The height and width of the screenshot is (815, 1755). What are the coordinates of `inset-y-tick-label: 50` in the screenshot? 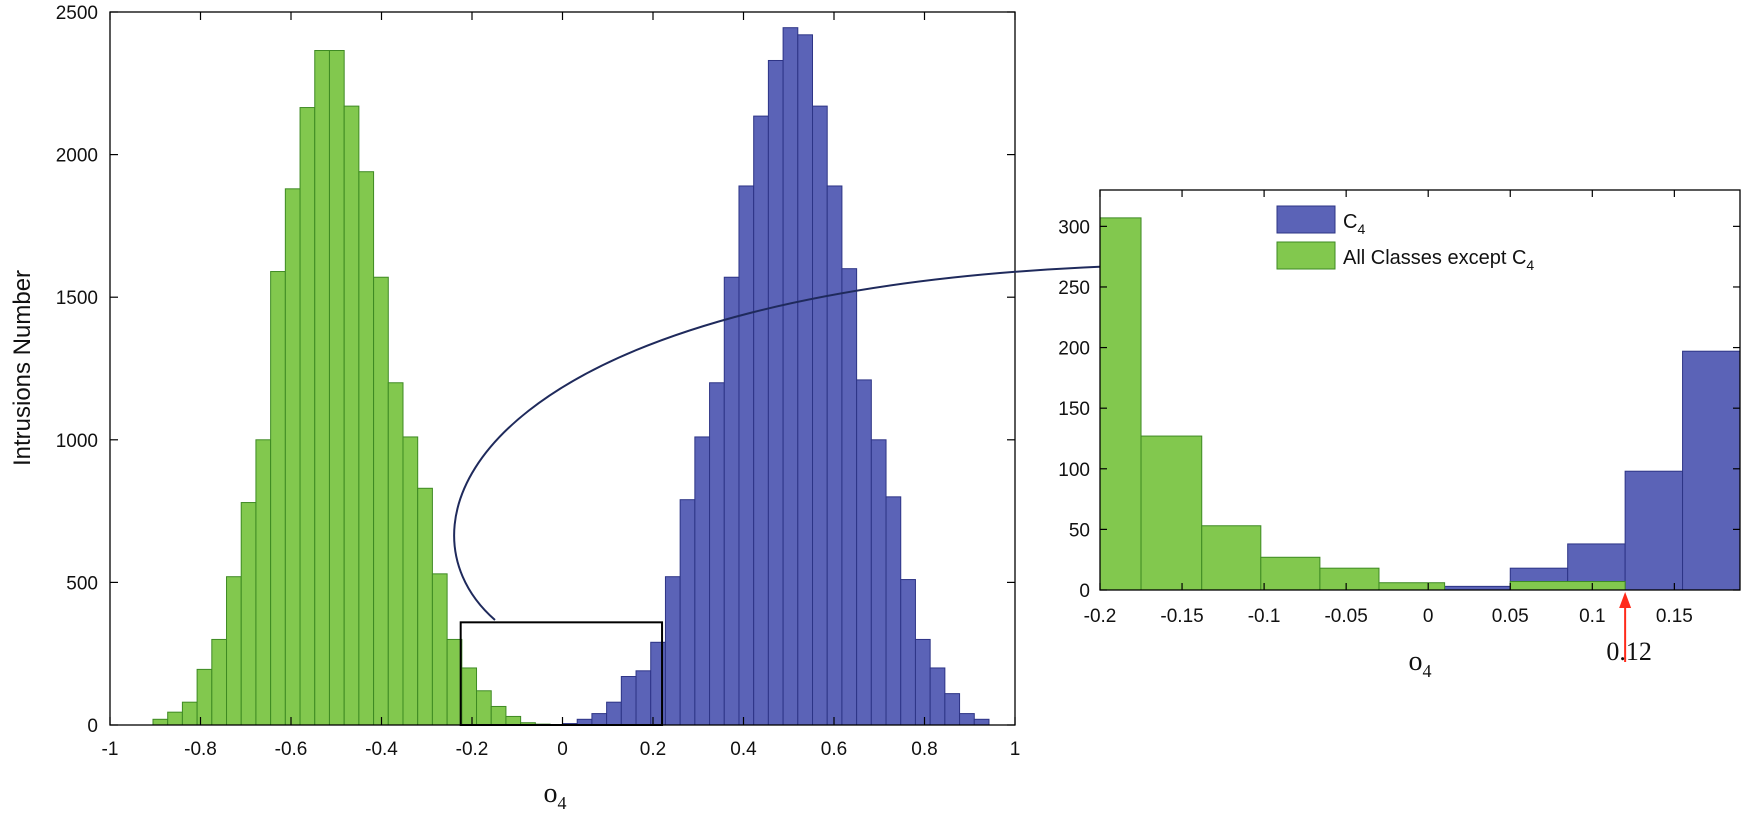 It's located at (1079, 530).